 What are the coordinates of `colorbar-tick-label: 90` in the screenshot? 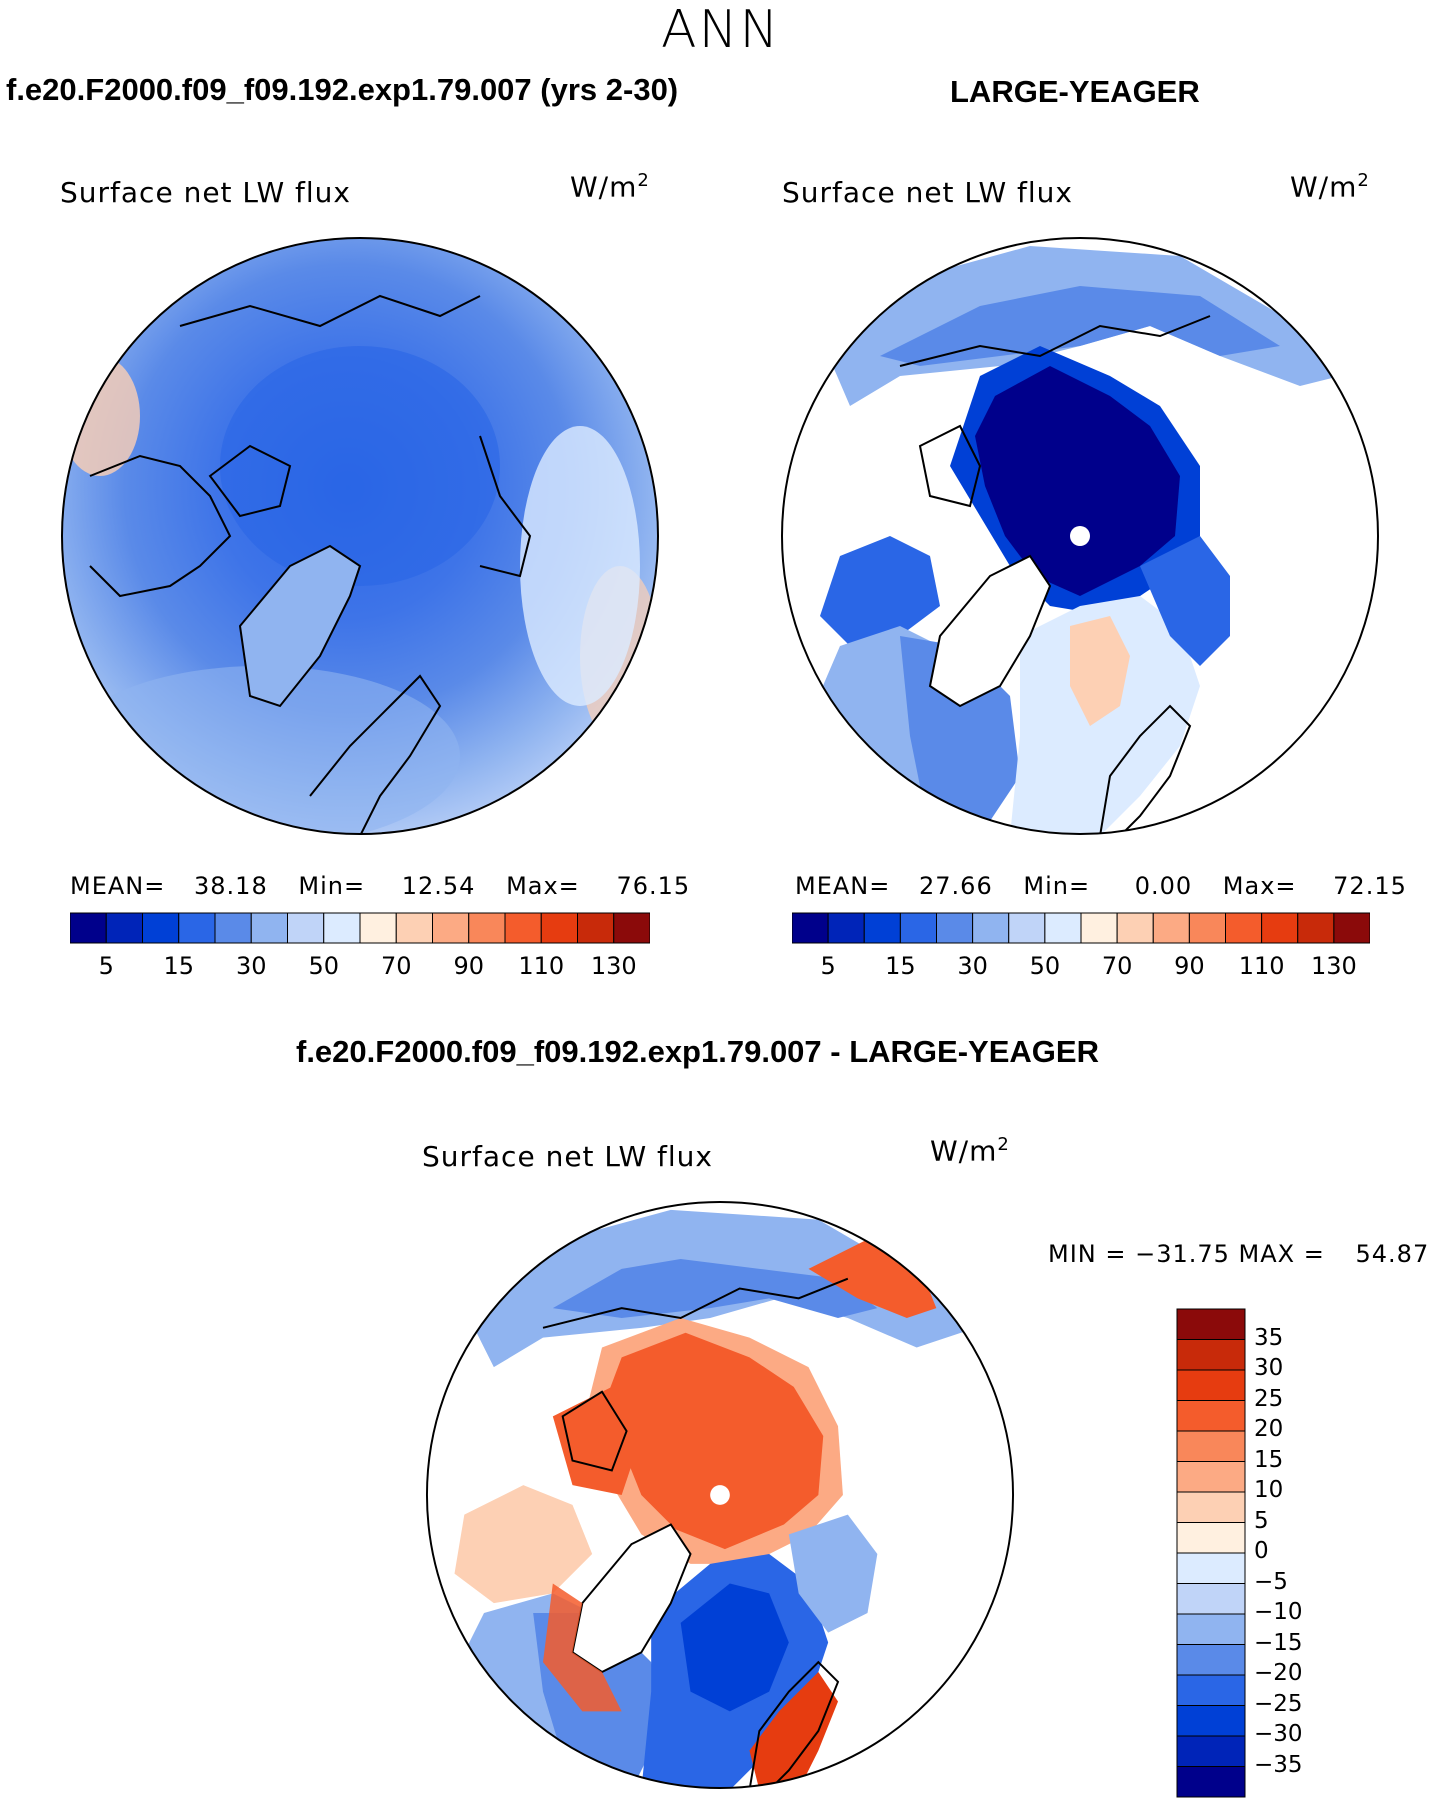 It's located at (1189, 966).